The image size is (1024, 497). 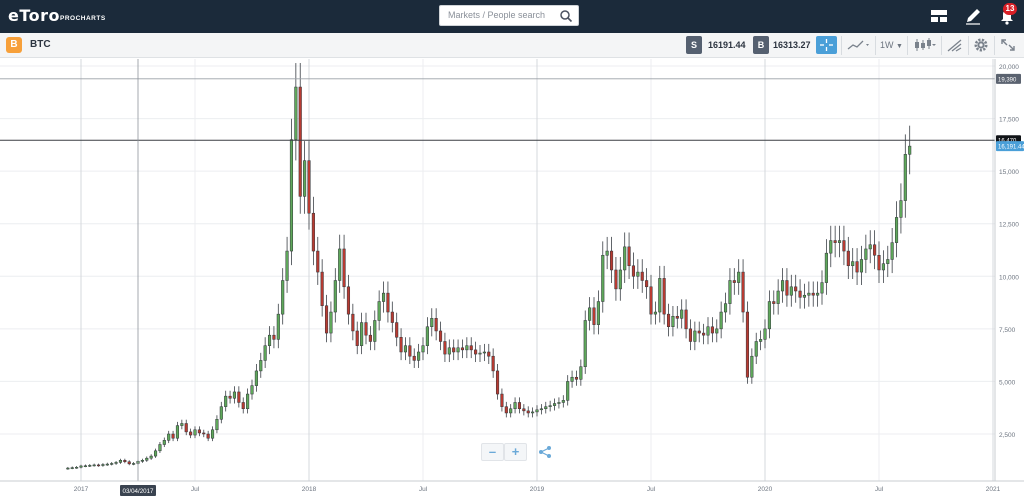 I want to click on y-tick-label: 15,000, so click(x=1009, y=172).